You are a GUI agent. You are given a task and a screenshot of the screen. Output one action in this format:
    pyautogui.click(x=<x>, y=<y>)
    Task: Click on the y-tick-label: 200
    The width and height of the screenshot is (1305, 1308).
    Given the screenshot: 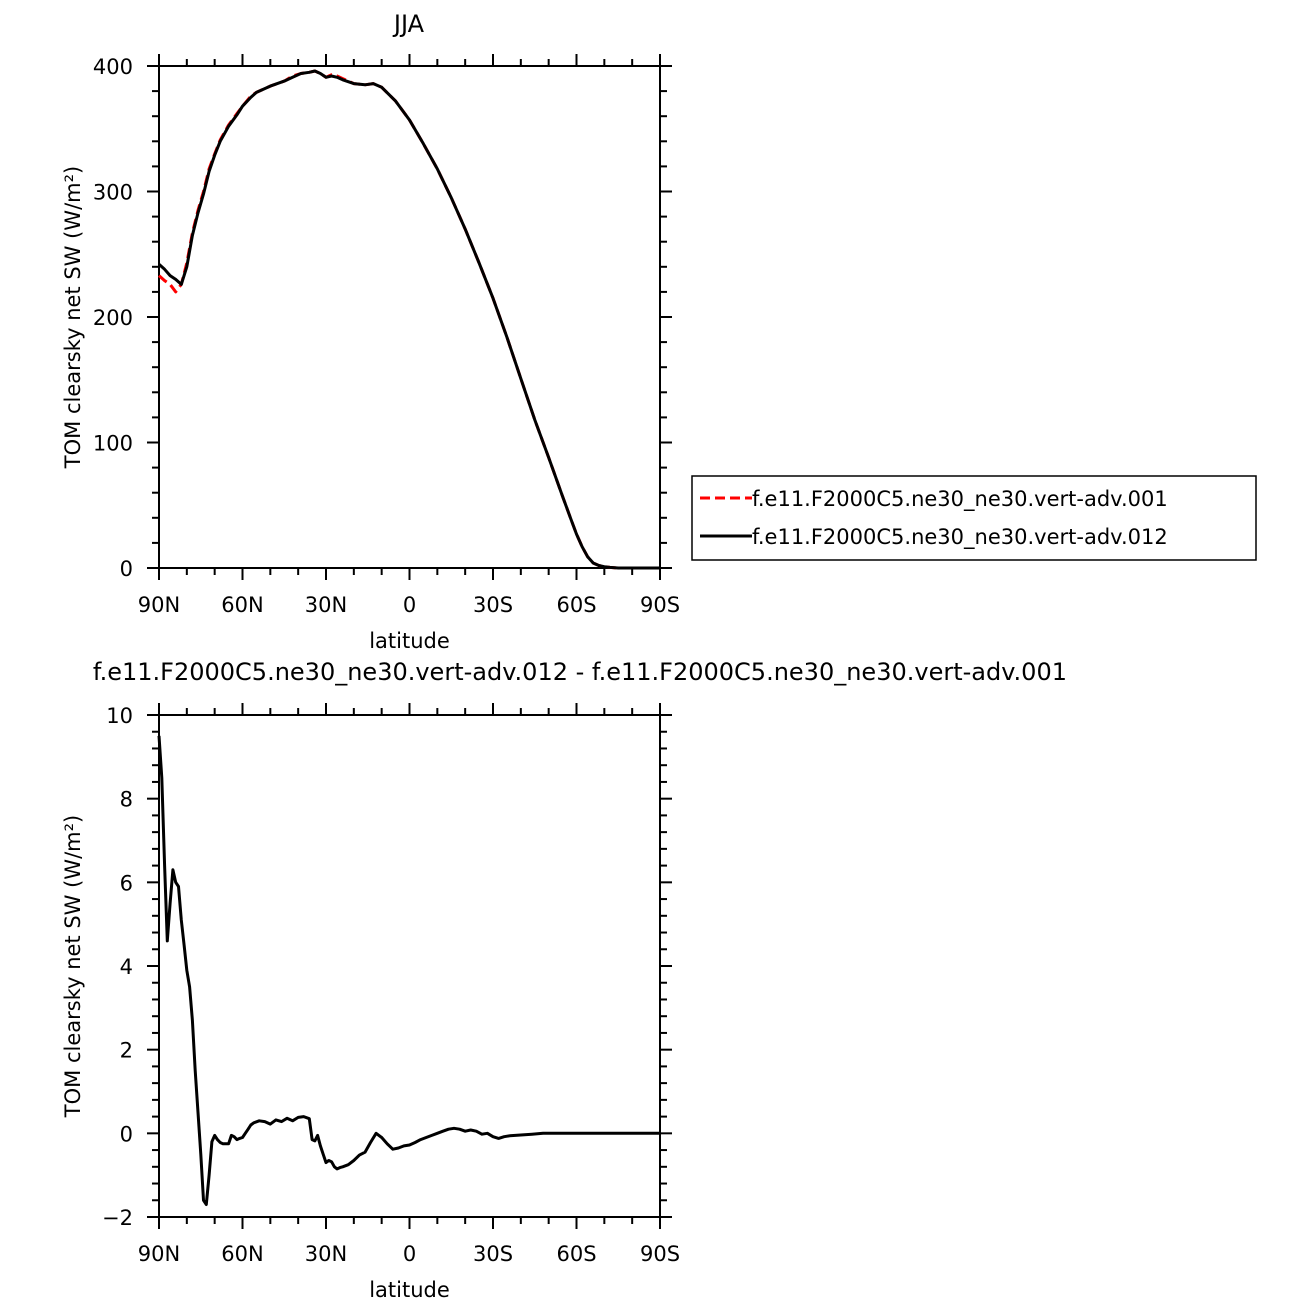 What is the action you would take?
    pyautogui.click(x=113, y=318)
    